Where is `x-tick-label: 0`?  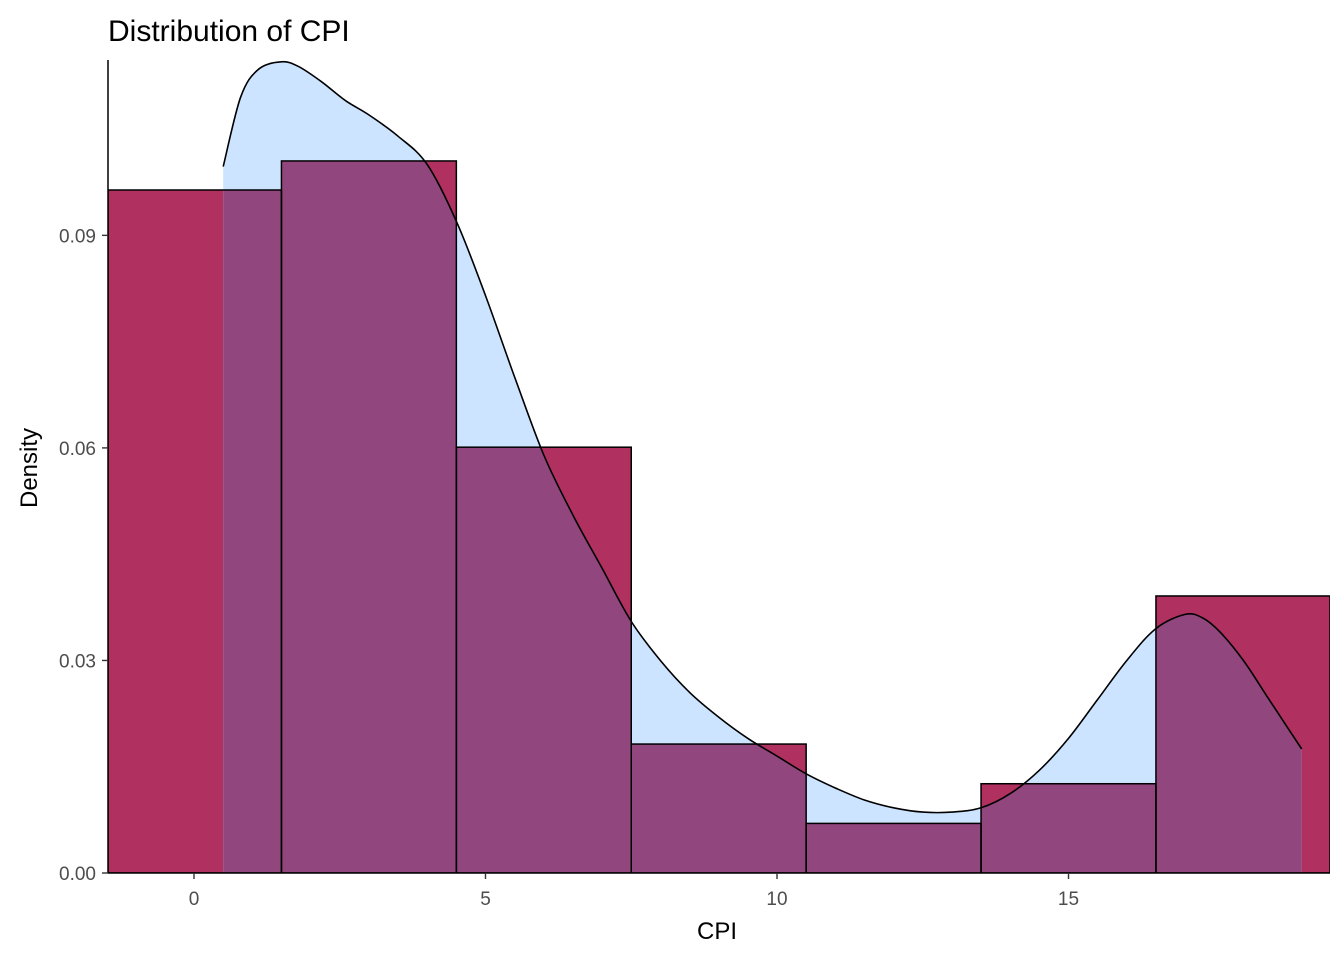 x-tick-label: 0 is located at coordinates (194, 899).